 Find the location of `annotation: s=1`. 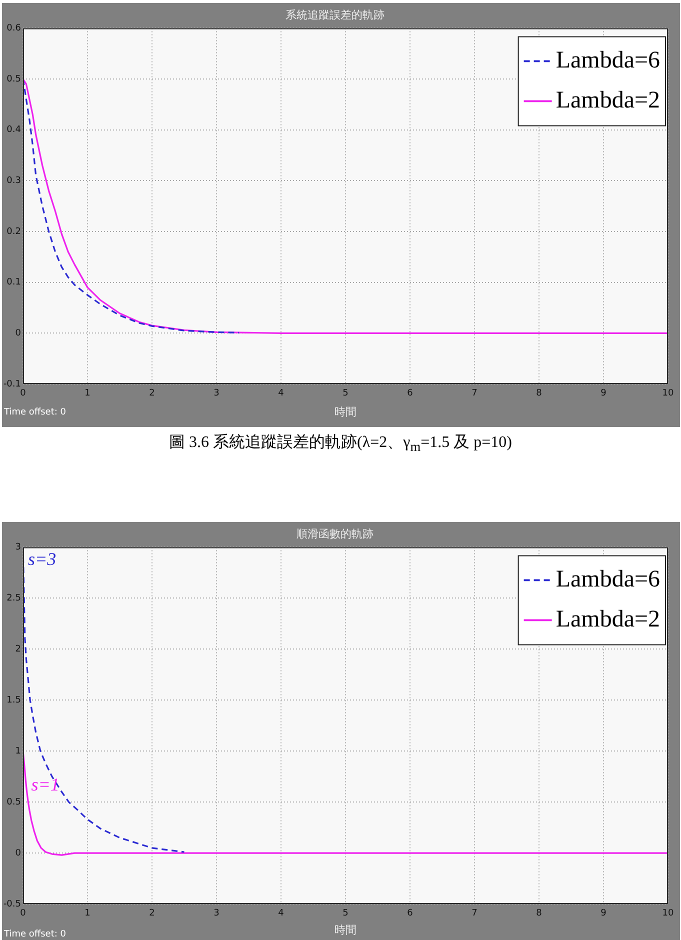

annotation: s=1 is located at coordinates (45, 784).